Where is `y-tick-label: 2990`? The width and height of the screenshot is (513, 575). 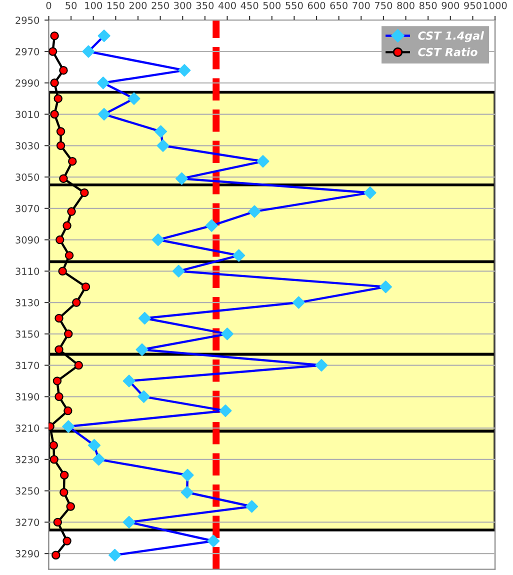 y-tick-label: 2990 is located at coordinates (28, 83).